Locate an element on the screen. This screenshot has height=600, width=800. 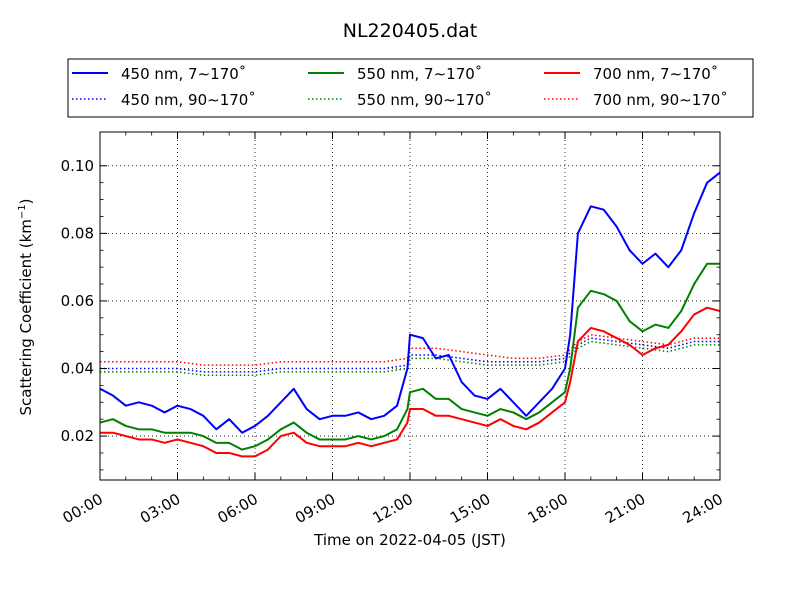
legend-label-3: 450 nm, 90∼170˚ is located at coordinates (188, 100).